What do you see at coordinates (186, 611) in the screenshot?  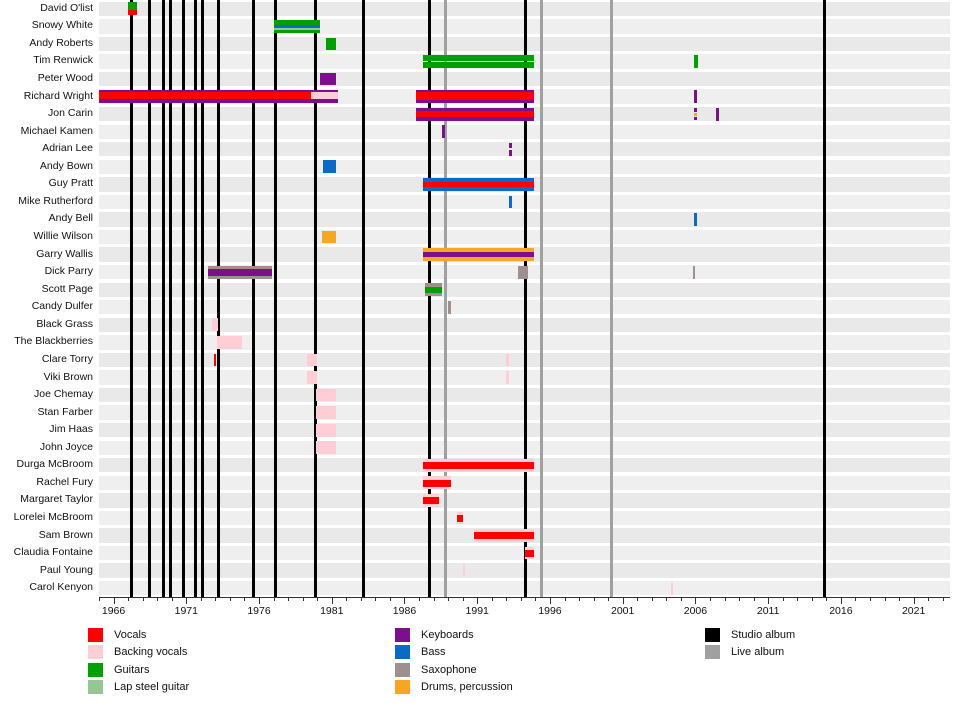 I see `x-tick-label: 1971` at bounding box center [186, 611].